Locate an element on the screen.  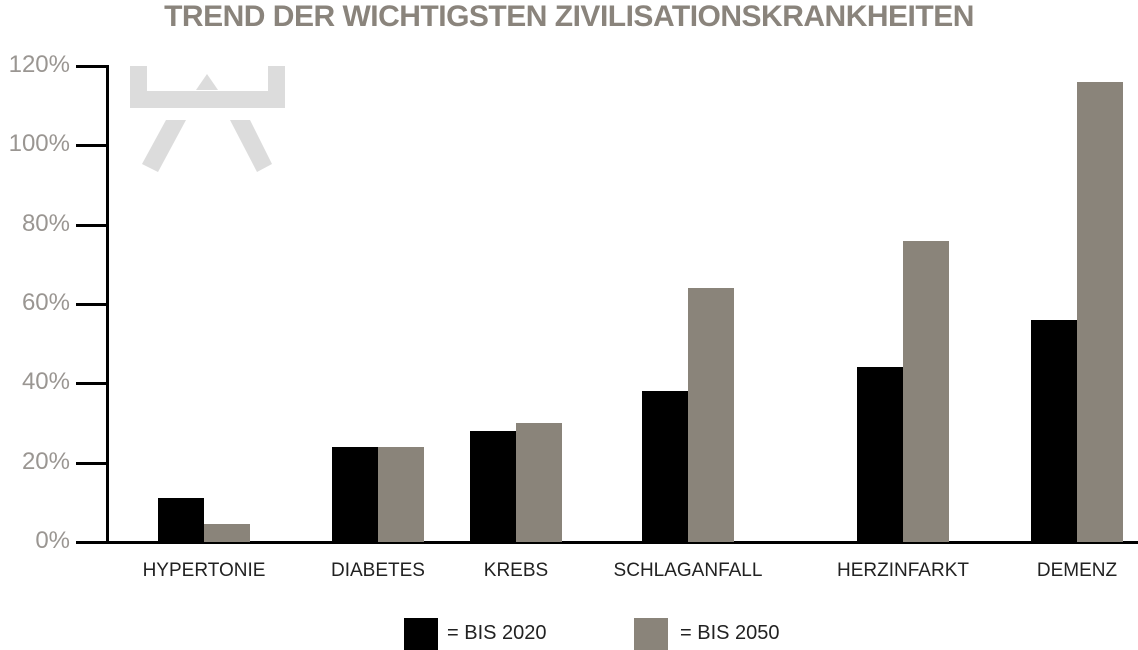
bar-diabetes-2020 is located at coordinates (355, 494).